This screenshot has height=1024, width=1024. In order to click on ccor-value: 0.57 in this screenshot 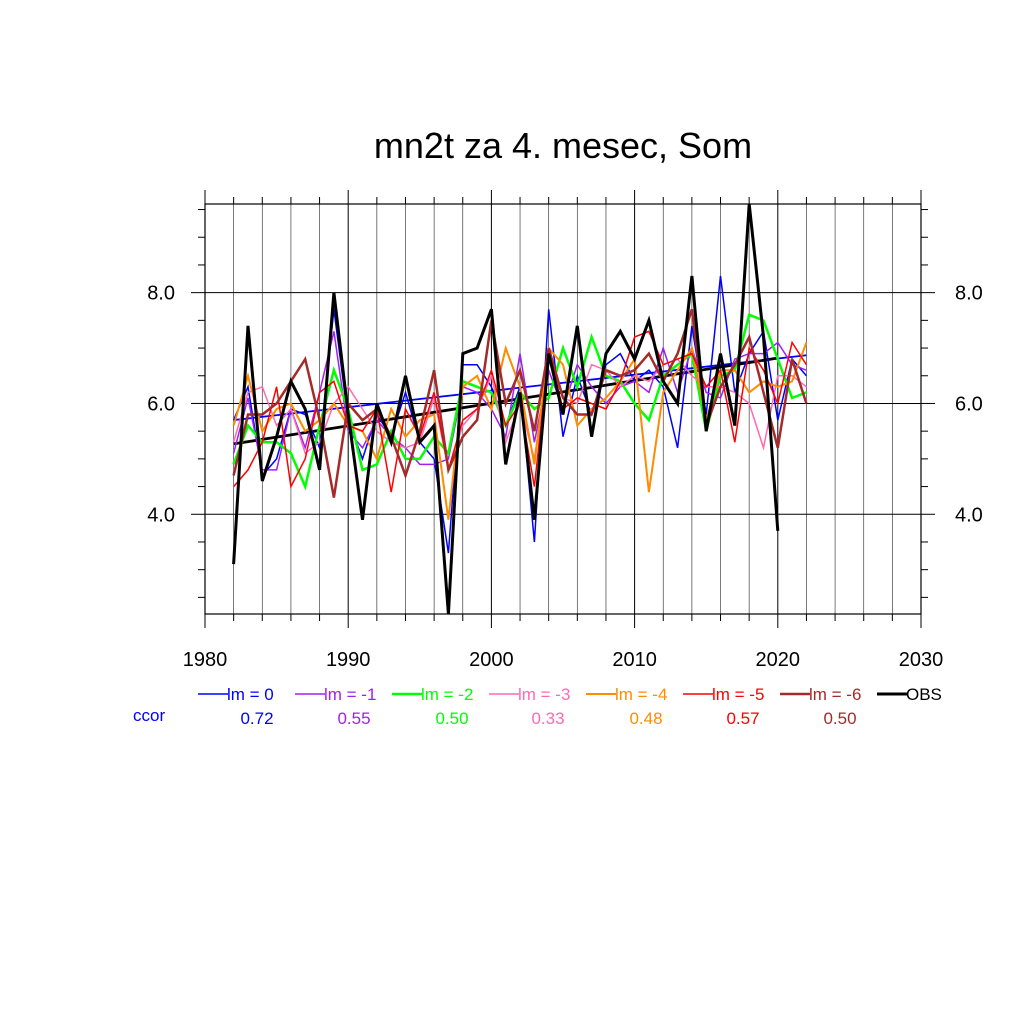, I will do `click(742, 718)`.